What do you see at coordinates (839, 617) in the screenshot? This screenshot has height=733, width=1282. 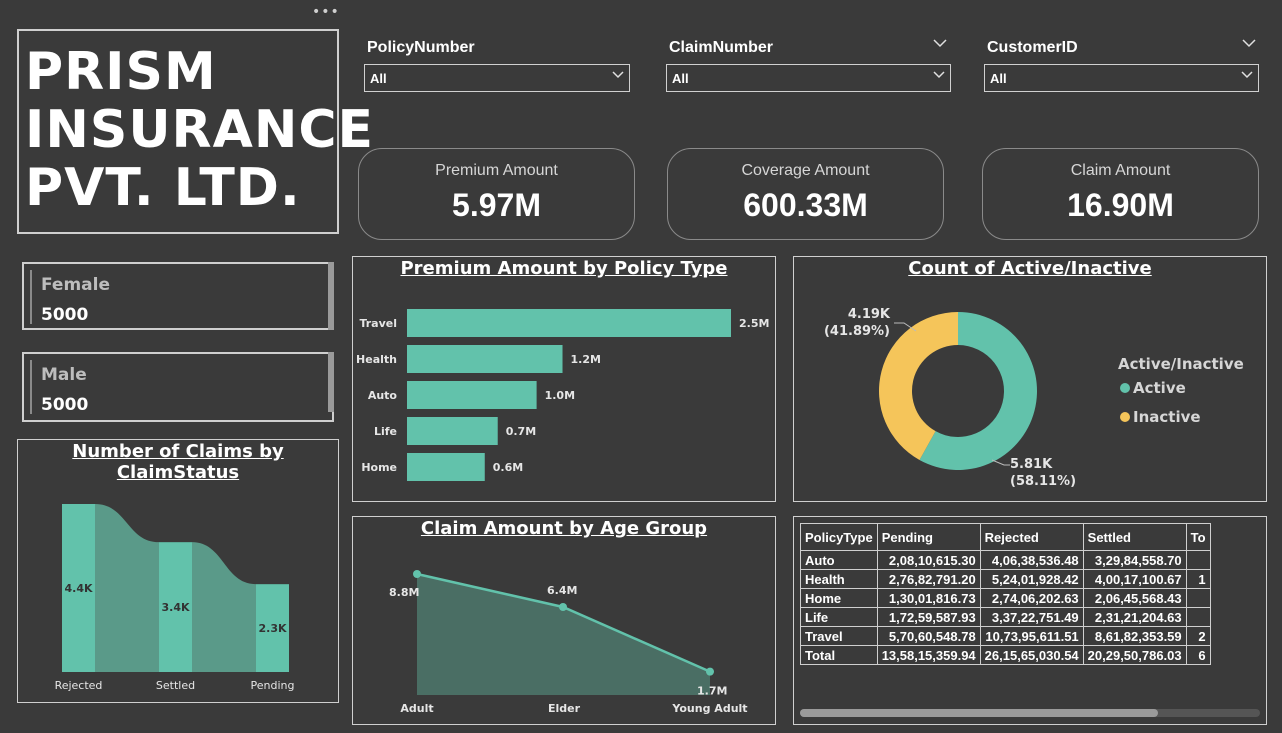 I see `table-cell: Life` at bounding box center [839, 617].